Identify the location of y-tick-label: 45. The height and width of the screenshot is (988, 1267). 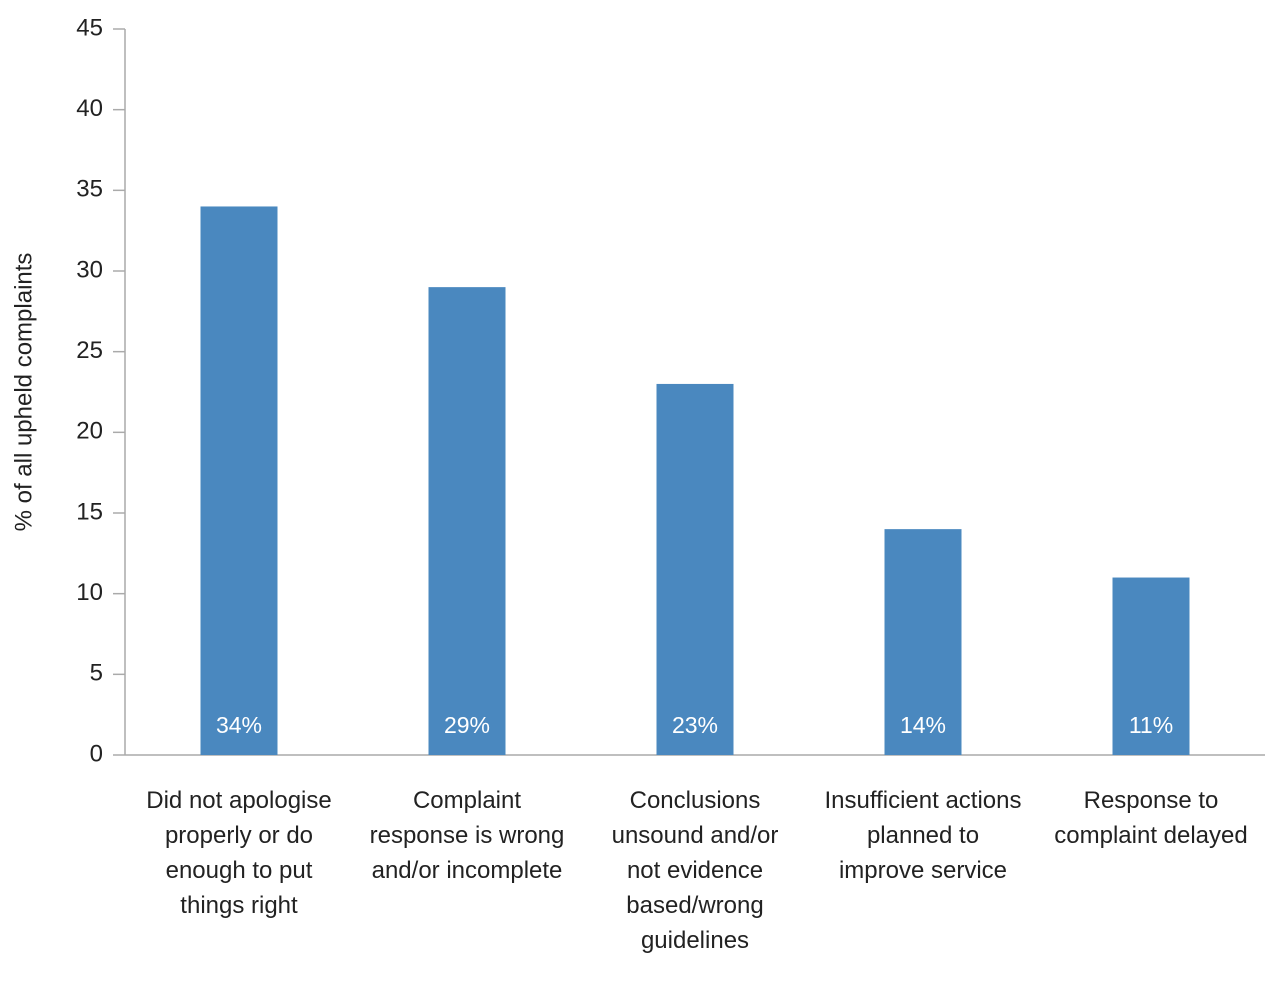
(89, 27).